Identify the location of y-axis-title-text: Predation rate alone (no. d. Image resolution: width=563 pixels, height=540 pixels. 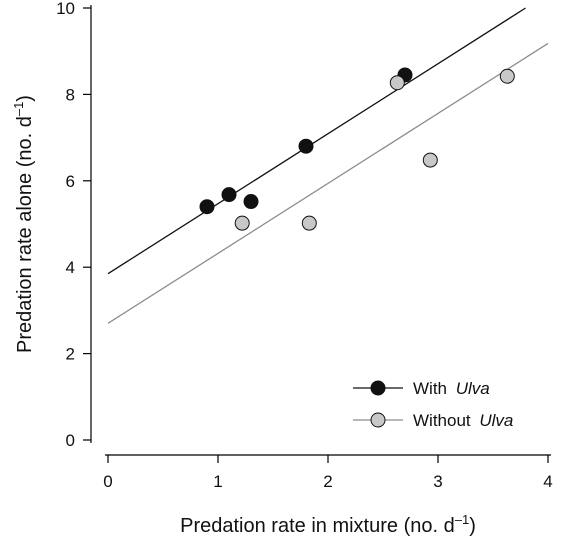
(25, 234).